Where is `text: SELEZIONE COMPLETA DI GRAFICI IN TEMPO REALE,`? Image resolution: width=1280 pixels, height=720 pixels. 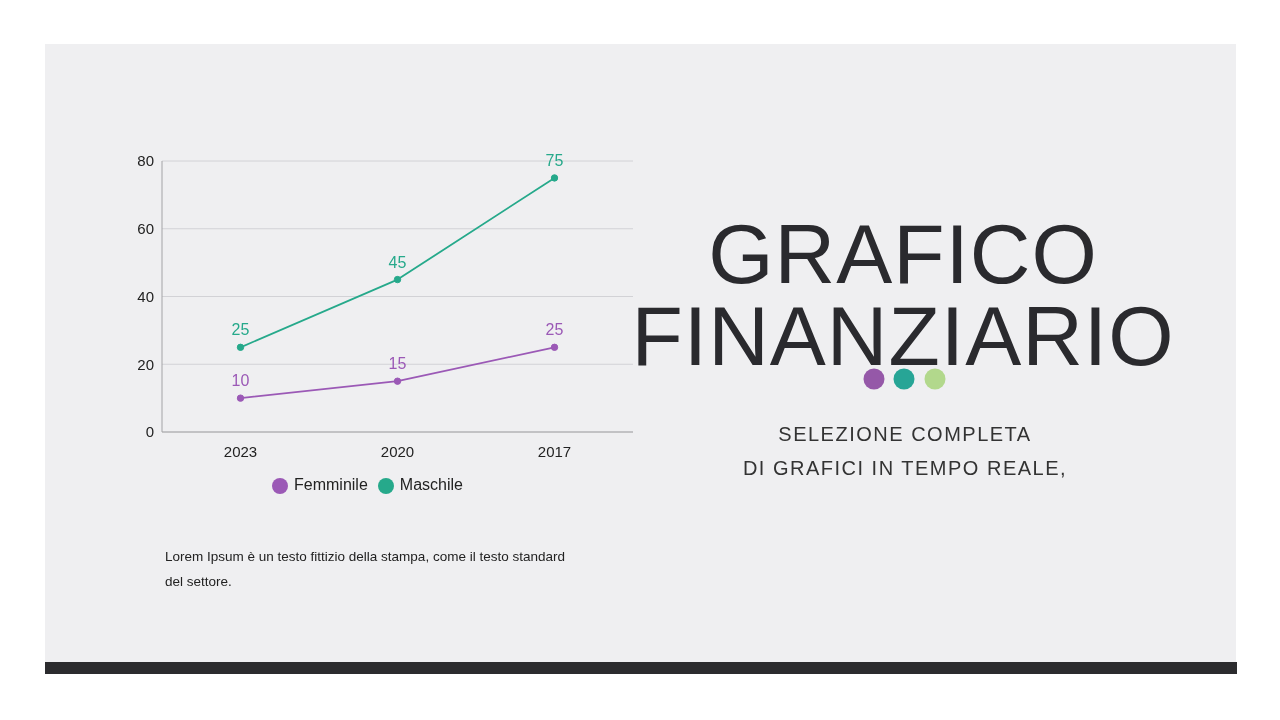 text: SELEZIONE COMPLETA DI GRAFICI IN TEMPO REALE, is located at coordinates (905, 451).